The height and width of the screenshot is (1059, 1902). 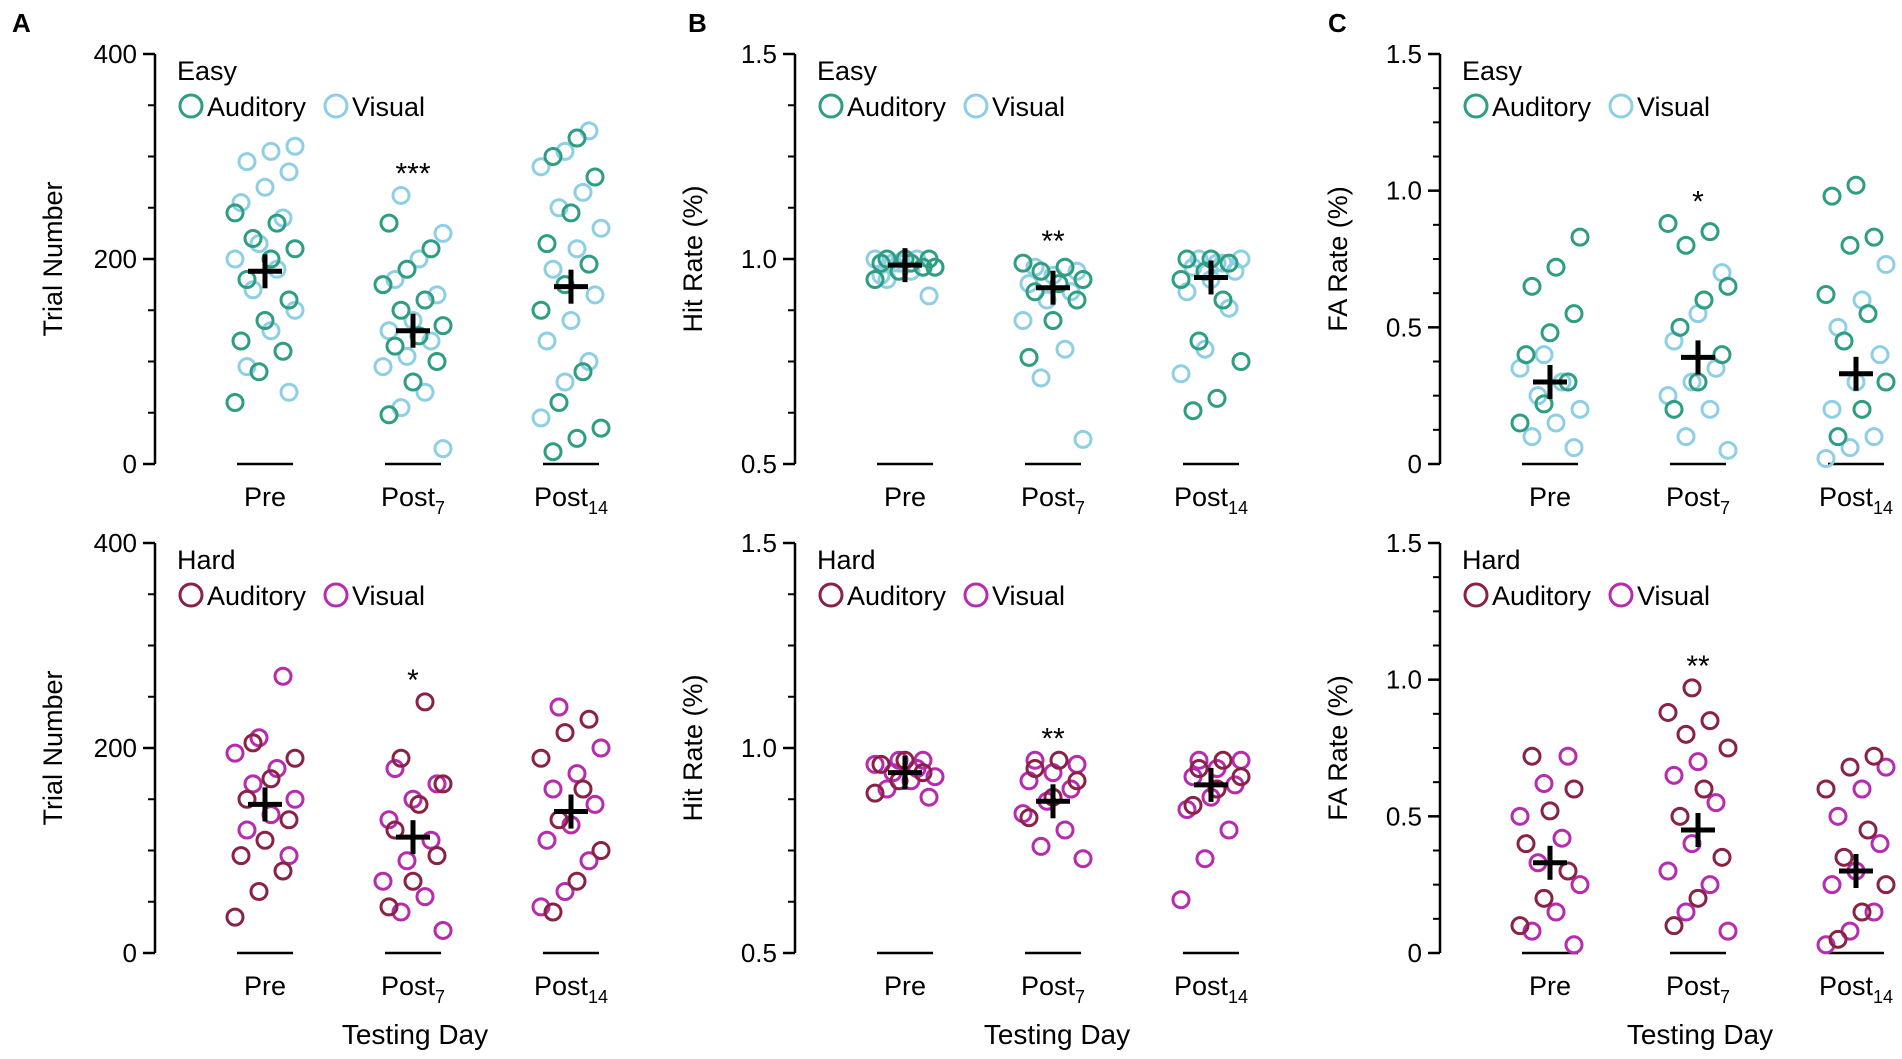 What do you see at coordinates (115, 748) in the screenshot?
I see `y-tick-label: 200` at bounding box center [115, 748].